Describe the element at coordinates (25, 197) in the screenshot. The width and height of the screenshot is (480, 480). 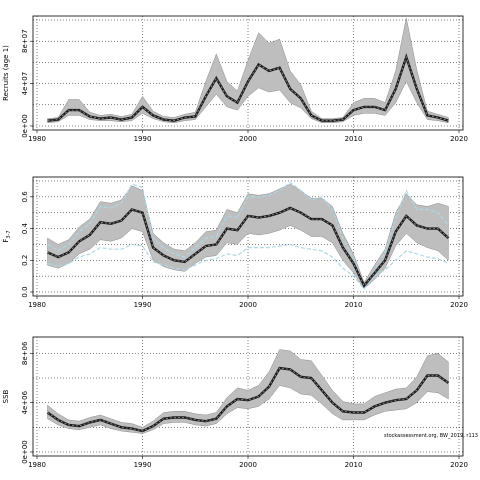
I see `fishing-mortality-ytick-label: 0.6` at that location.